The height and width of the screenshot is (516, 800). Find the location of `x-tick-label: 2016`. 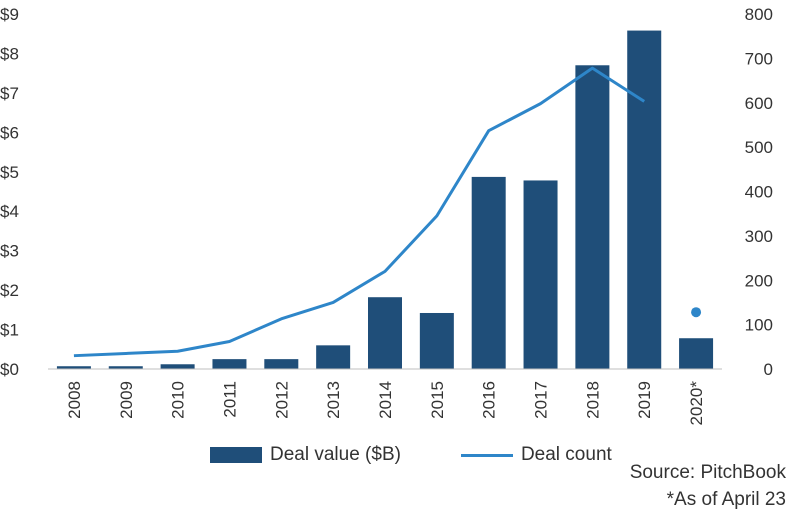

x-tick-label: 2016 is located at coordinates (489, 400).